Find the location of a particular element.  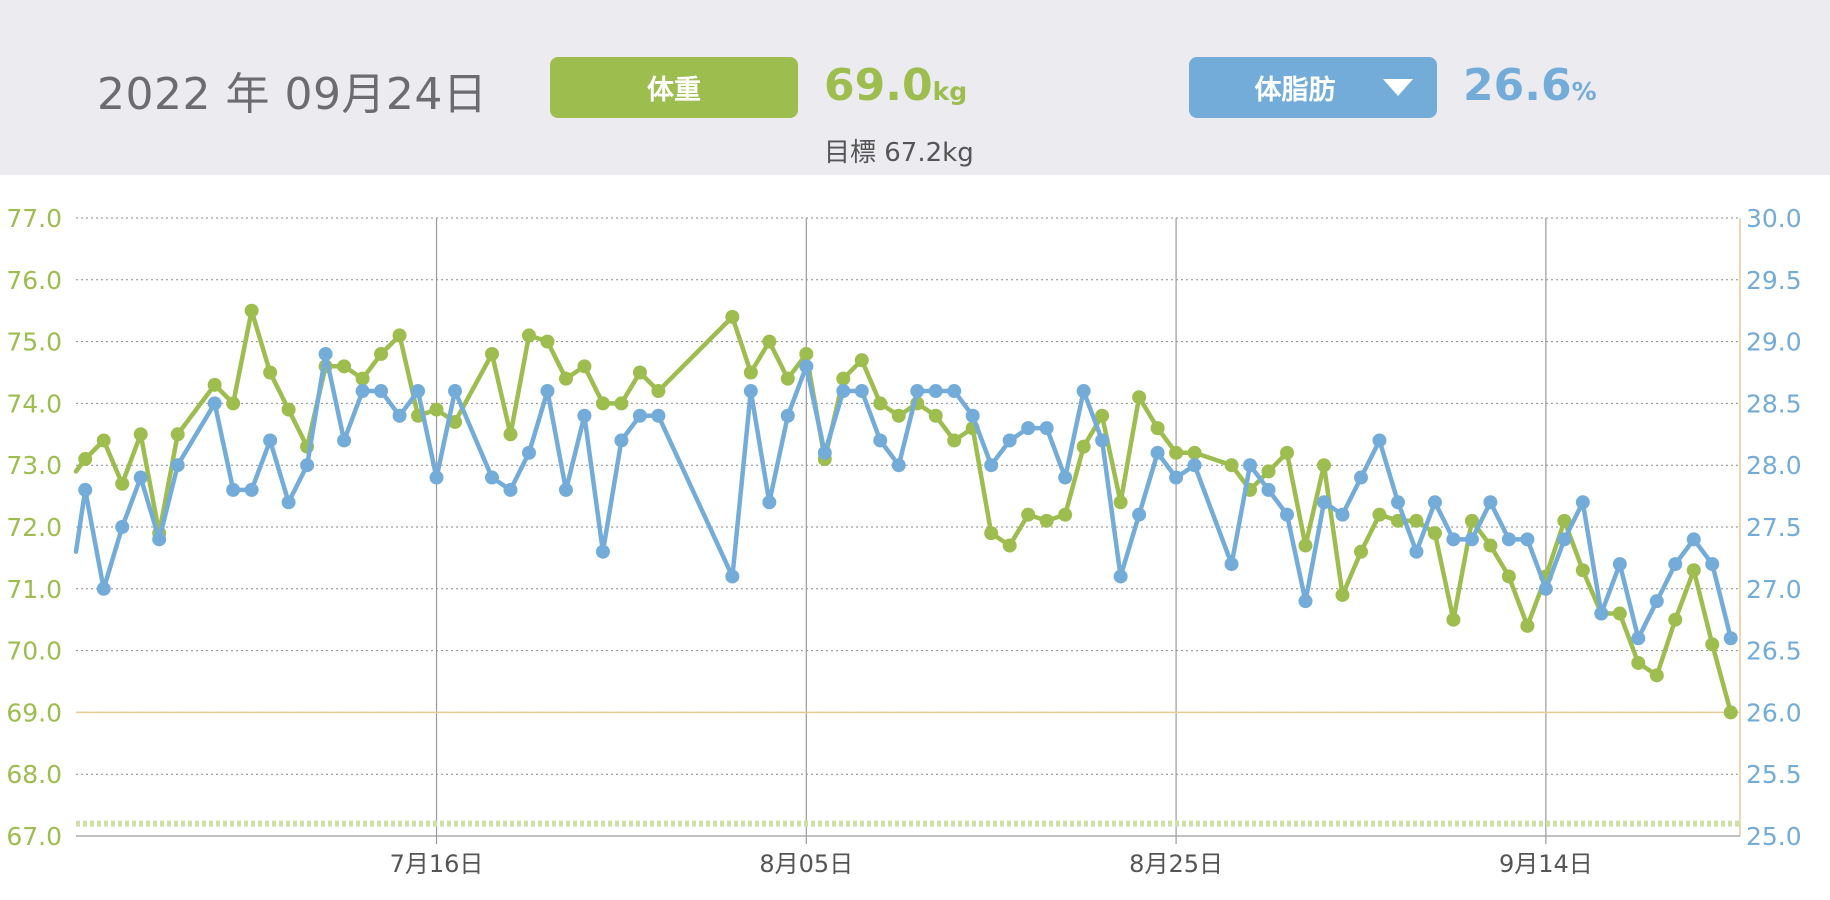

y-left-tick-label: 77.0 is located at coordinates (34, 218).